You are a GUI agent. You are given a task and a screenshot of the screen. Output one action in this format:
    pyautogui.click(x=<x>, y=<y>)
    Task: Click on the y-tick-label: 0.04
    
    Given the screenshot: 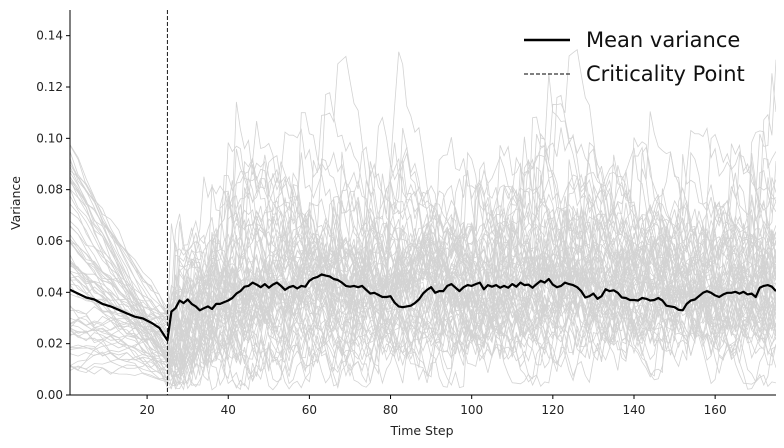 What is the action you would take?
    pyautogui.click(x=49, y=292)
    